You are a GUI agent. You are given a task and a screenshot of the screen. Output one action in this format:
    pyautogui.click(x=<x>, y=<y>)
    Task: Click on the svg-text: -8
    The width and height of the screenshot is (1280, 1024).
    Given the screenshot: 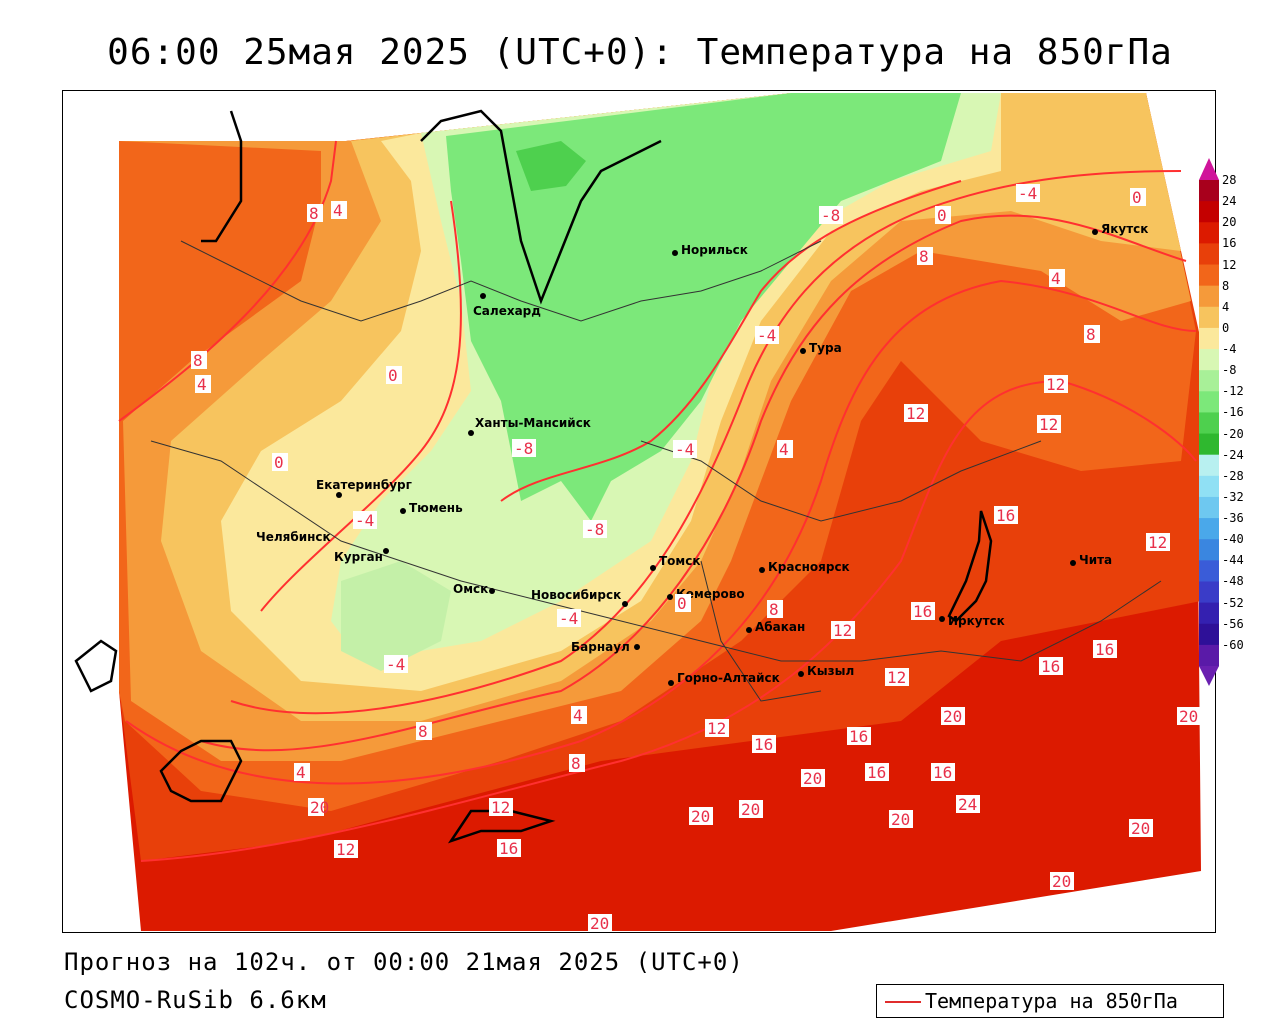 What is the action you would take?
    pyautogui.click(x=523, y=448)
    